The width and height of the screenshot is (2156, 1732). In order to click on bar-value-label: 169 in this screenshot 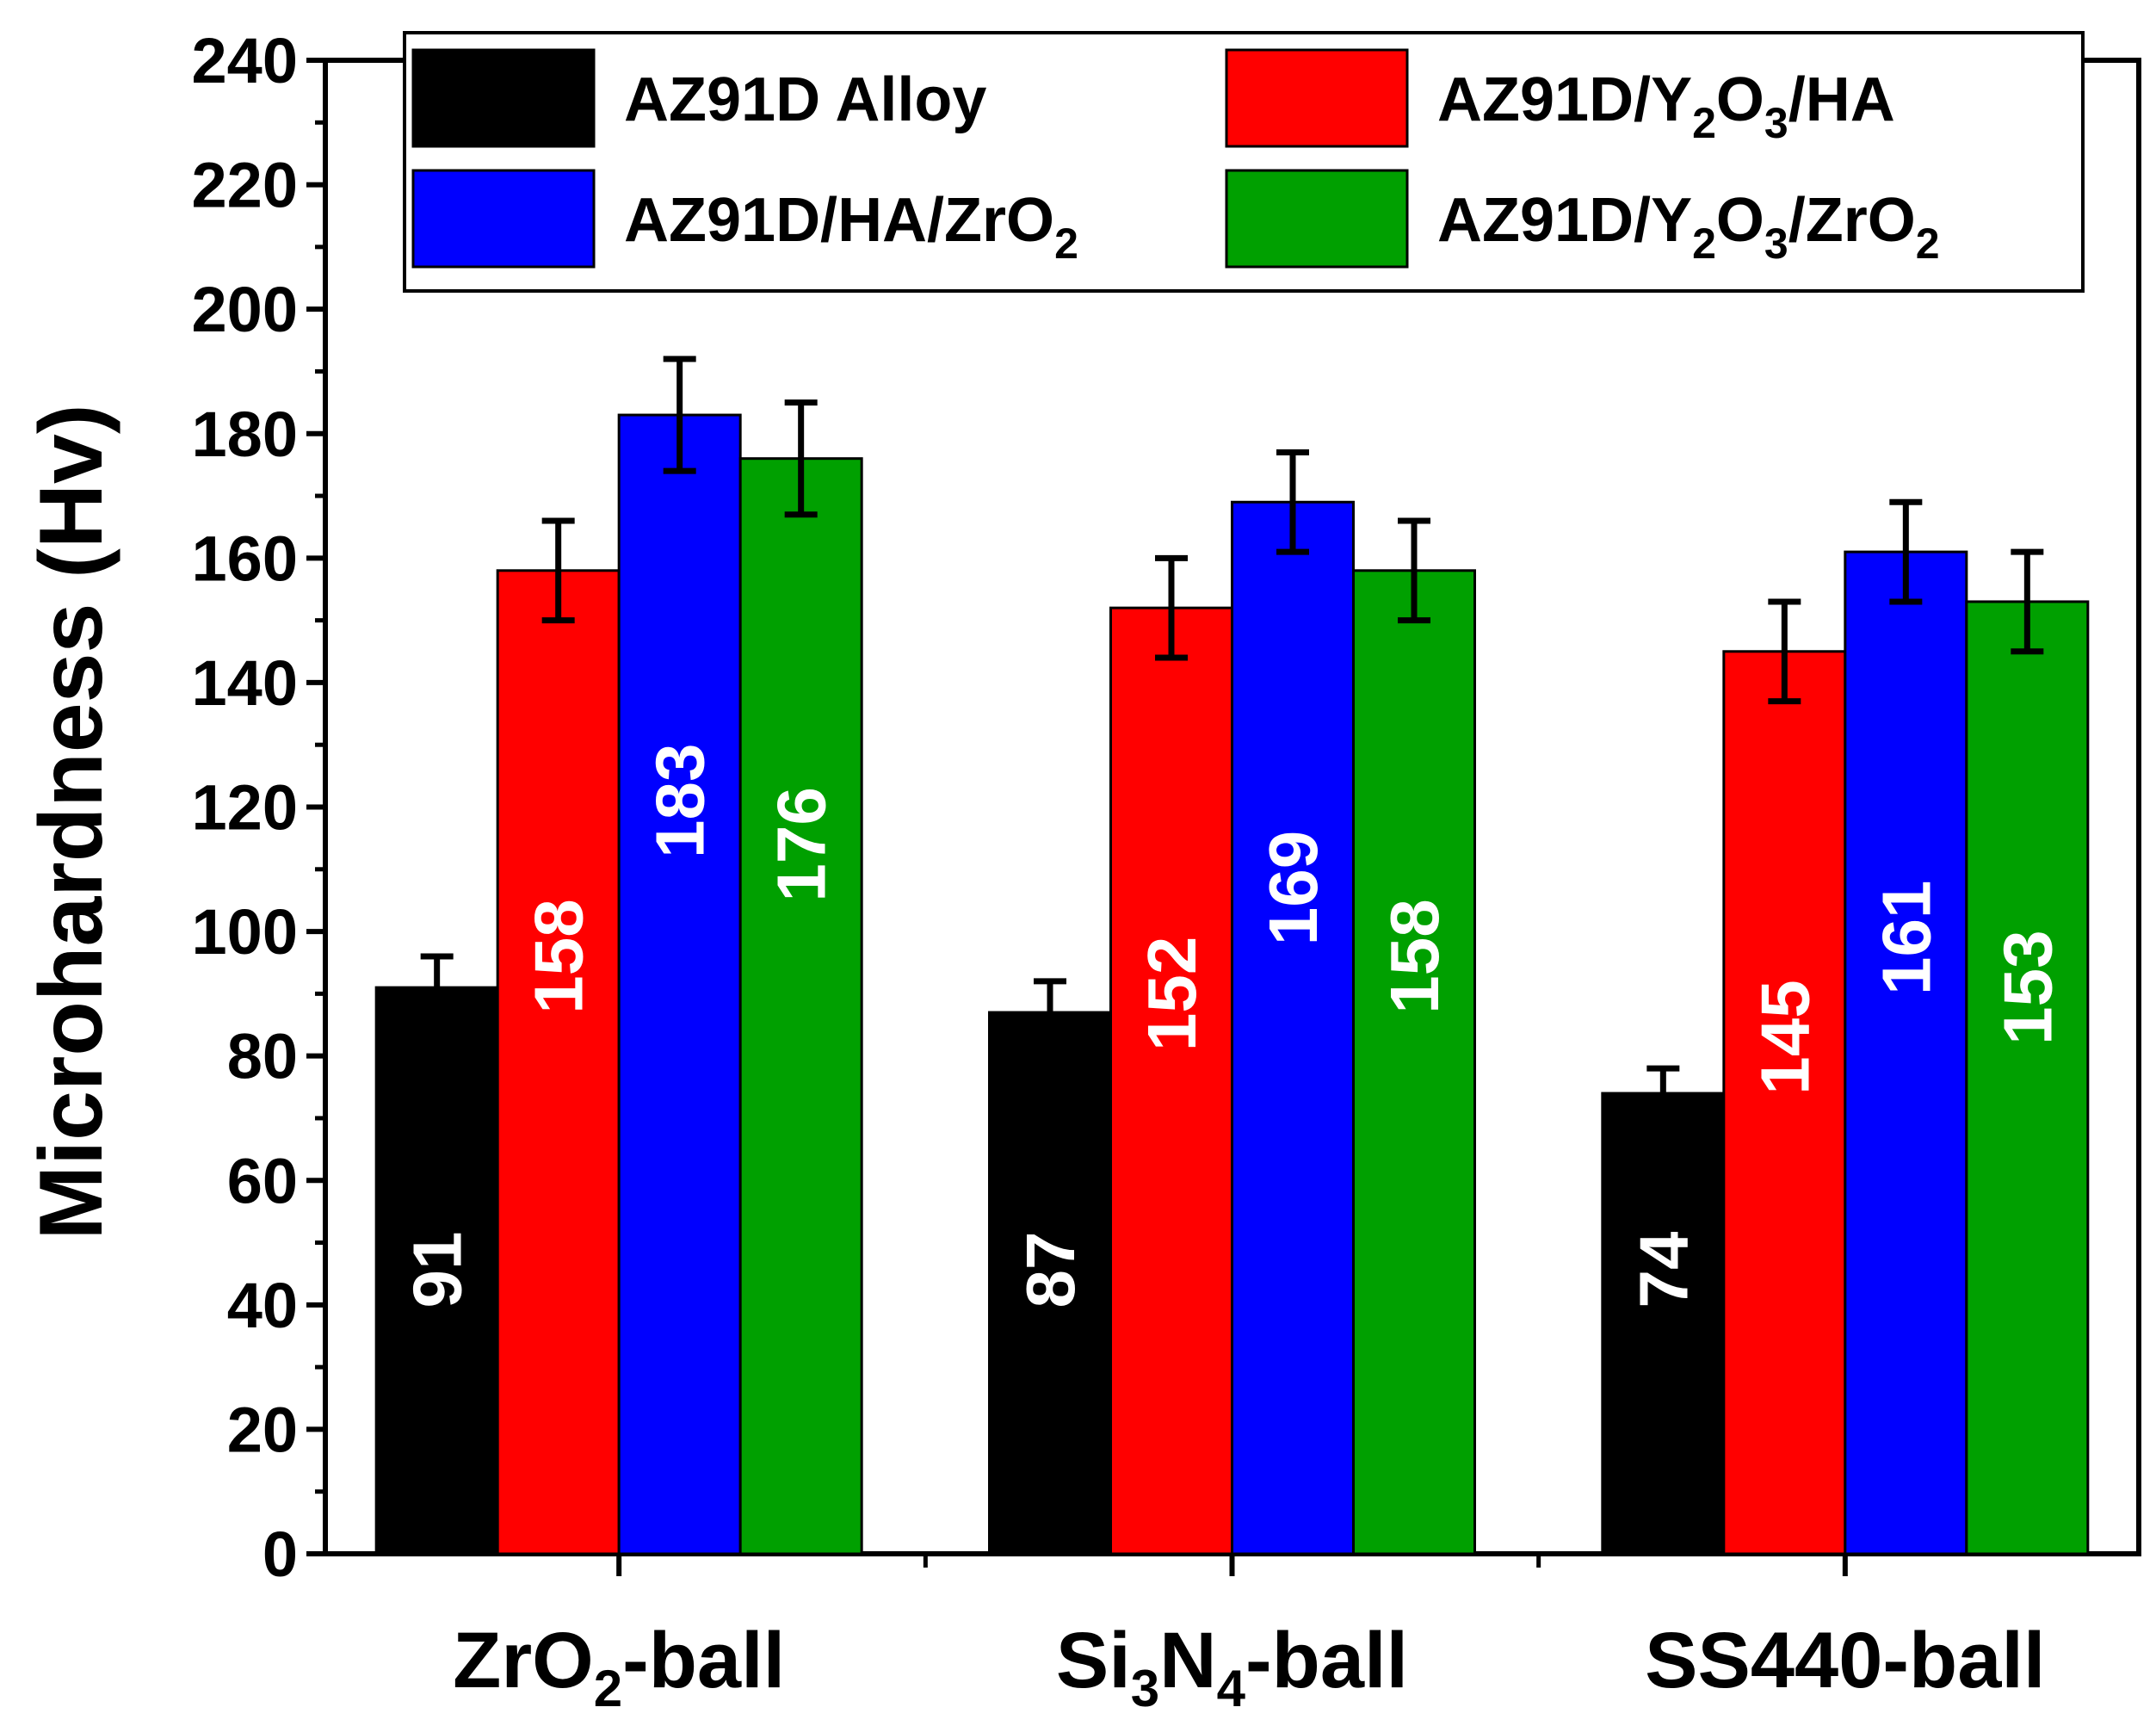, I will do `click(1293, 888)`.